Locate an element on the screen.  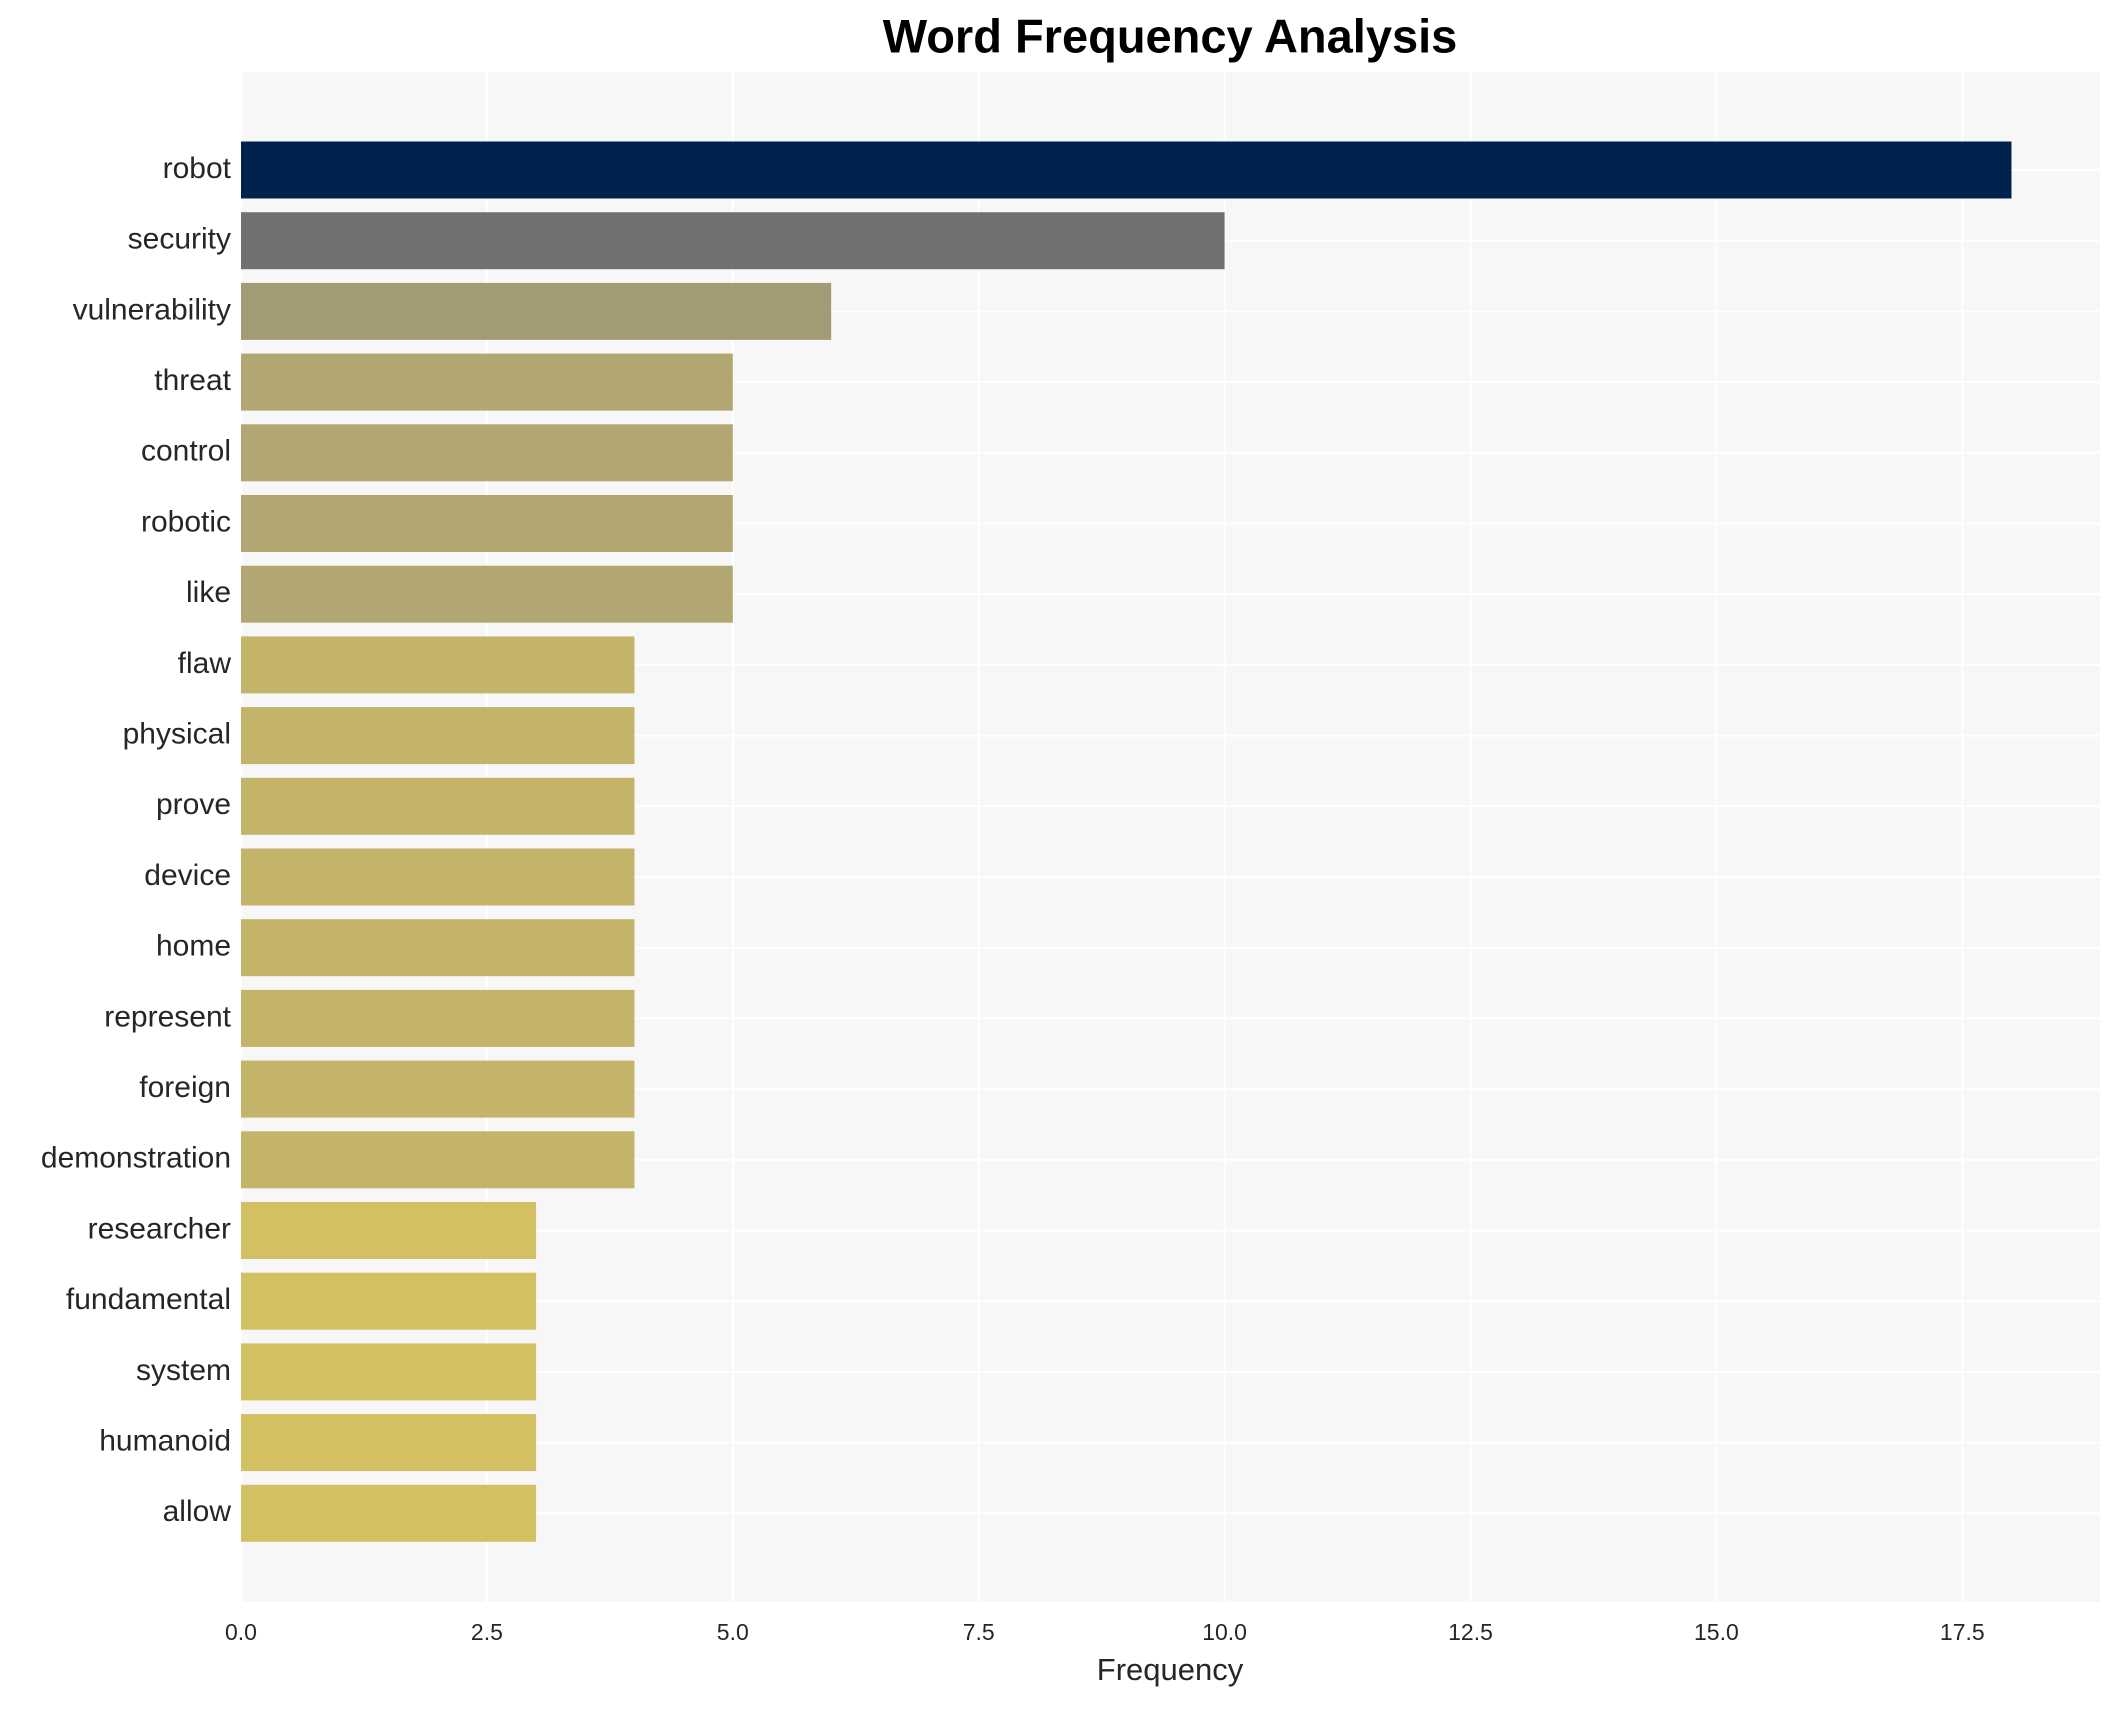
y-tick-label: represent is located at coordinates (167, 1016).